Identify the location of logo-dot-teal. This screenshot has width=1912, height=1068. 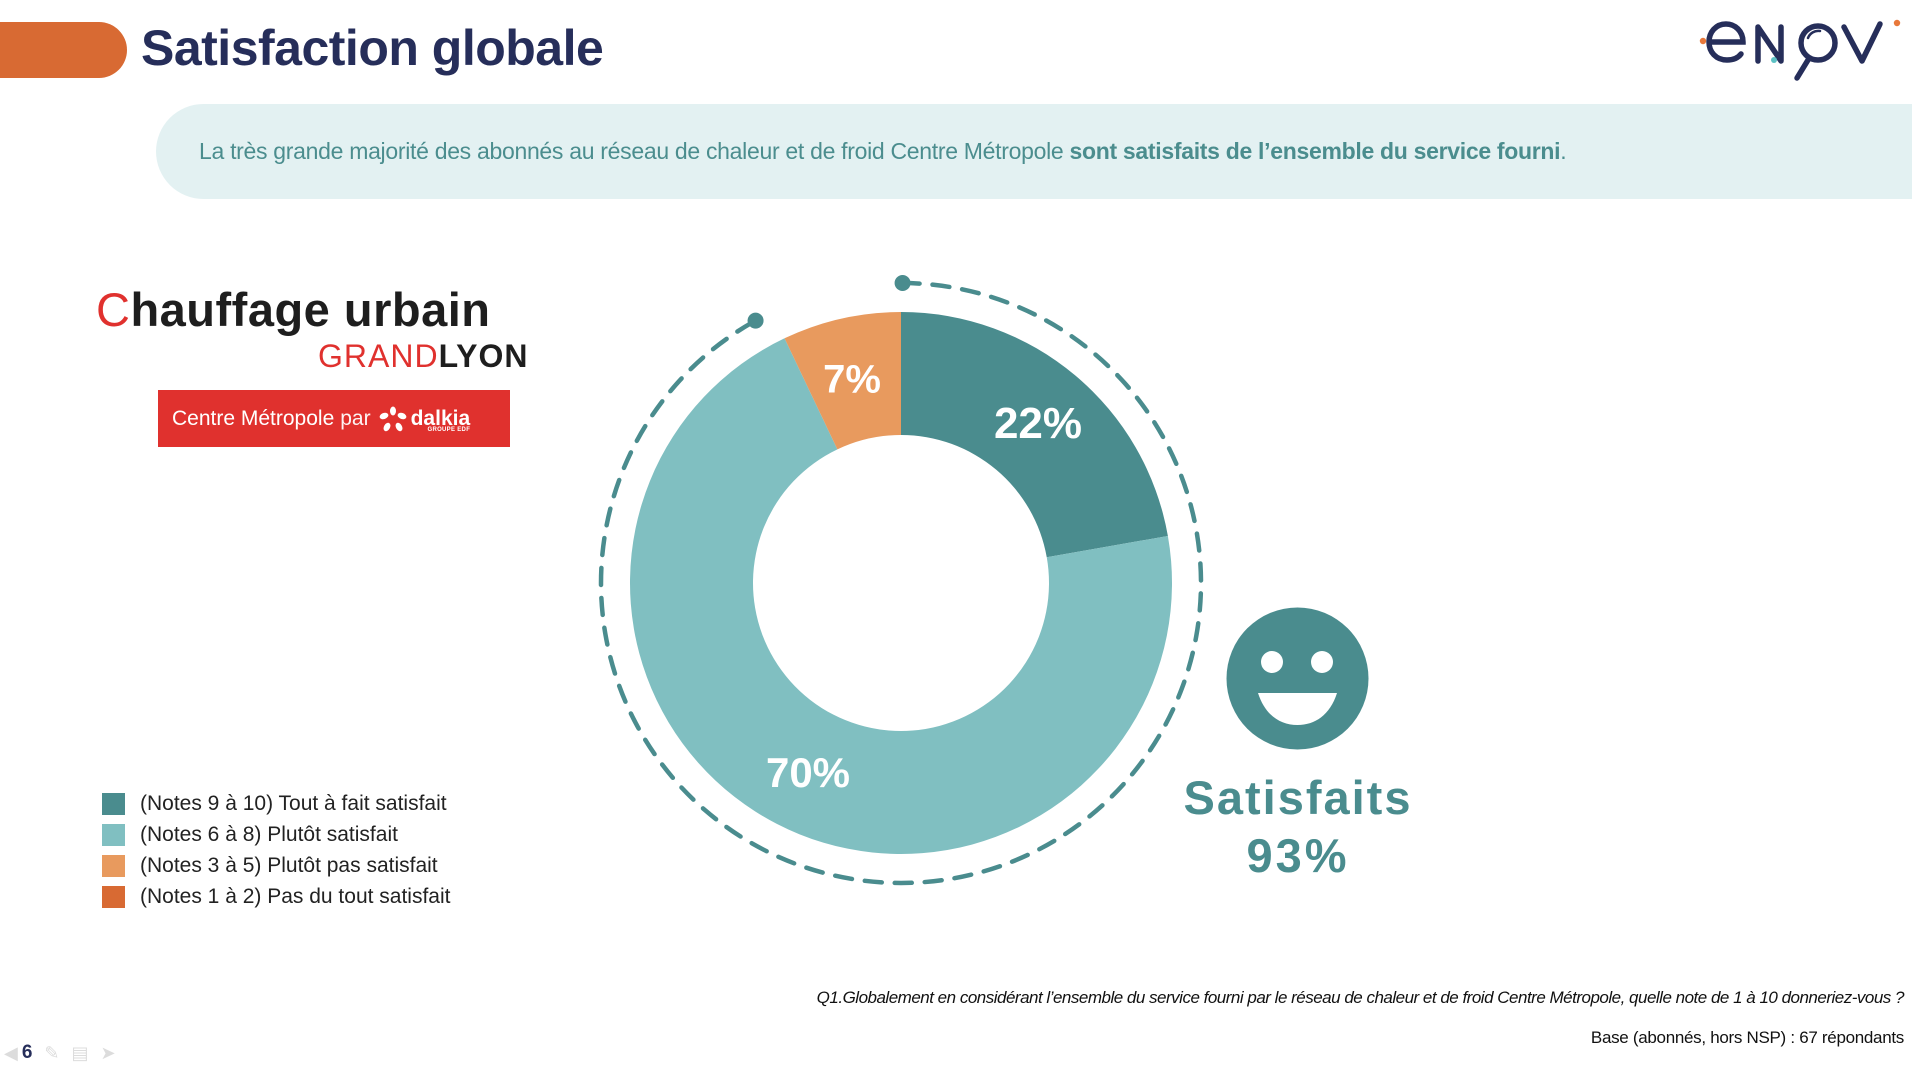
(1774, 60).